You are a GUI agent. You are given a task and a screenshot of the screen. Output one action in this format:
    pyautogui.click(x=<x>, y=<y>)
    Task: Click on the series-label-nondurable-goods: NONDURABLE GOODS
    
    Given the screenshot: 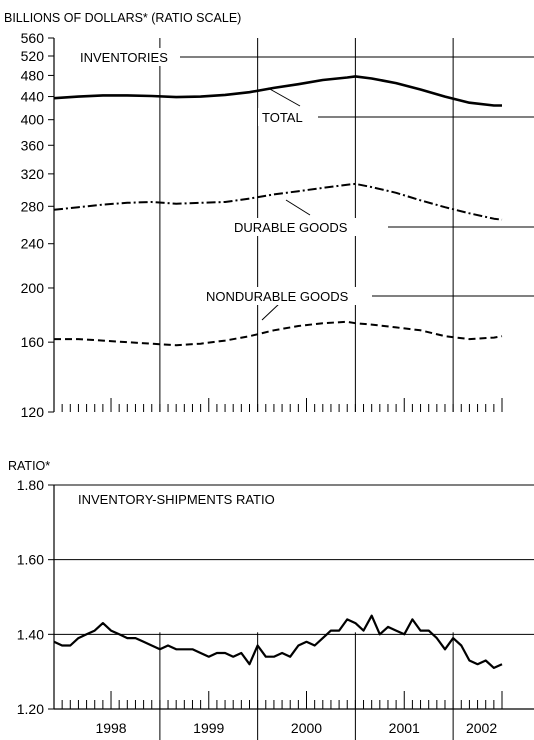 What is the action you would take?
    pyautogui.click(x=277, y=296)
    